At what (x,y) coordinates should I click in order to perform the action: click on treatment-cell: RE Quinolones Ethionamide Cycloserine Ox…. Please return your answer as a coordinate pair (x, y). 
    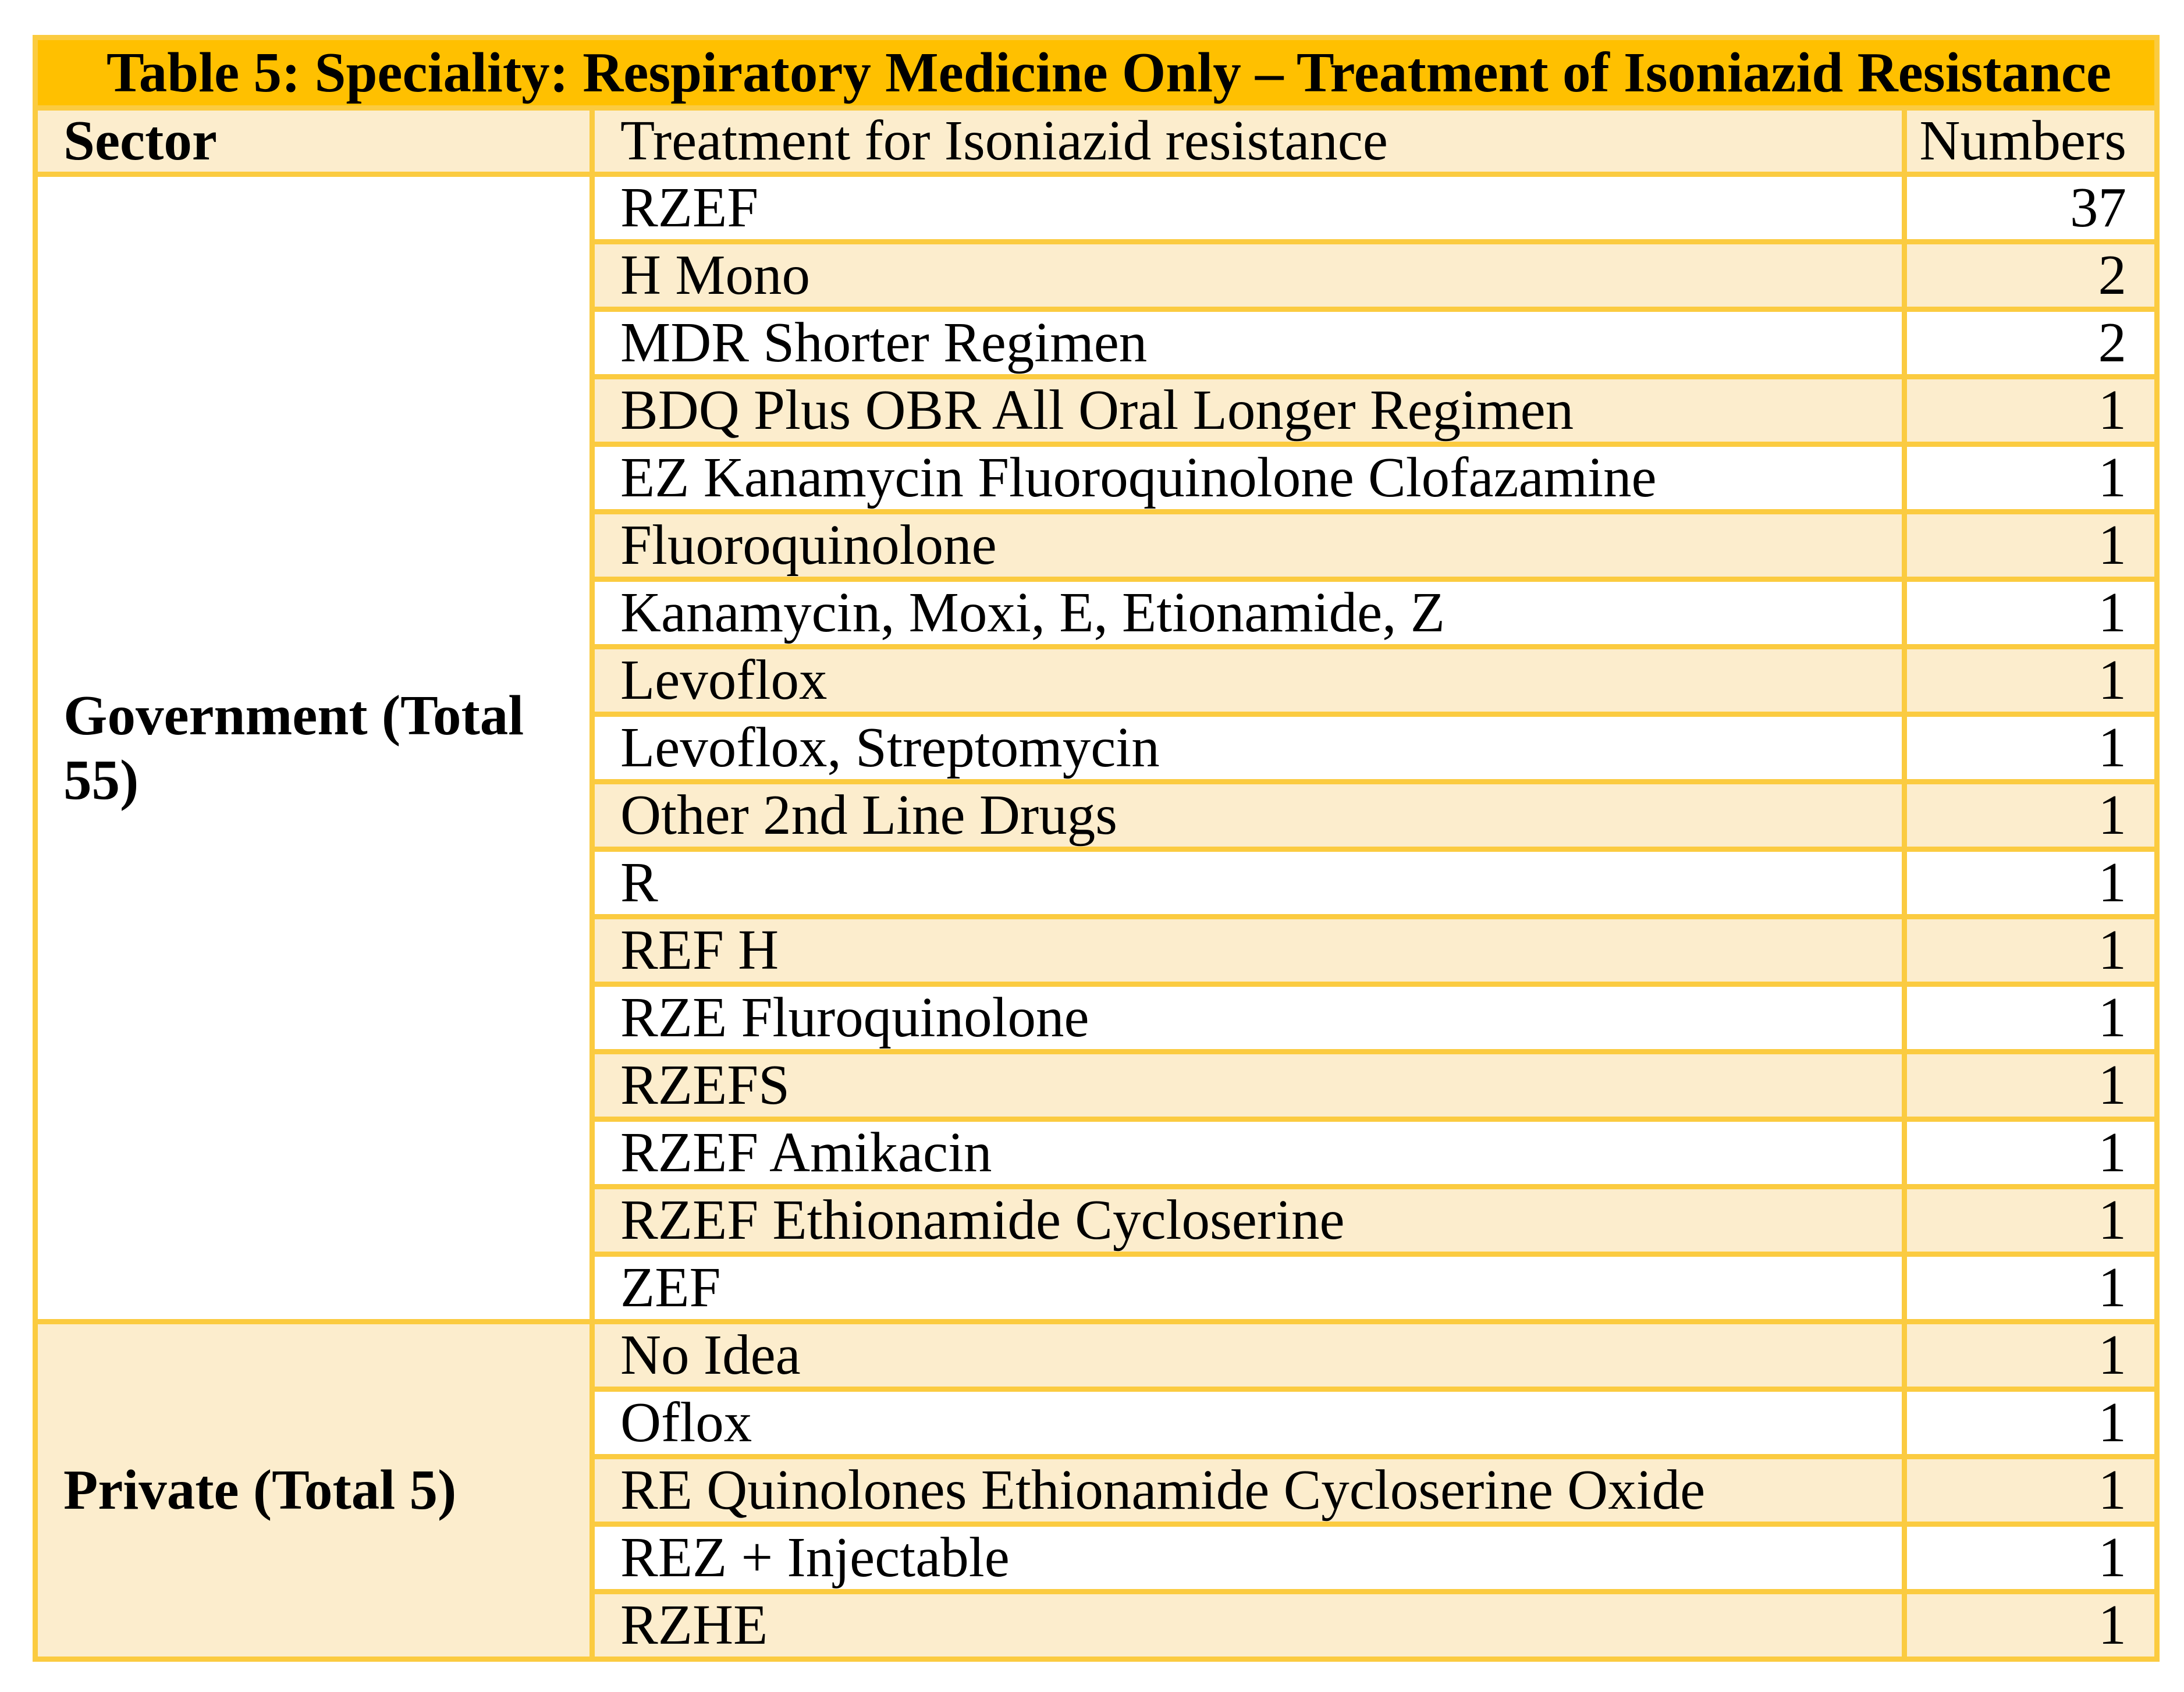
    Looking at the image, I should click on (1248, 1490).